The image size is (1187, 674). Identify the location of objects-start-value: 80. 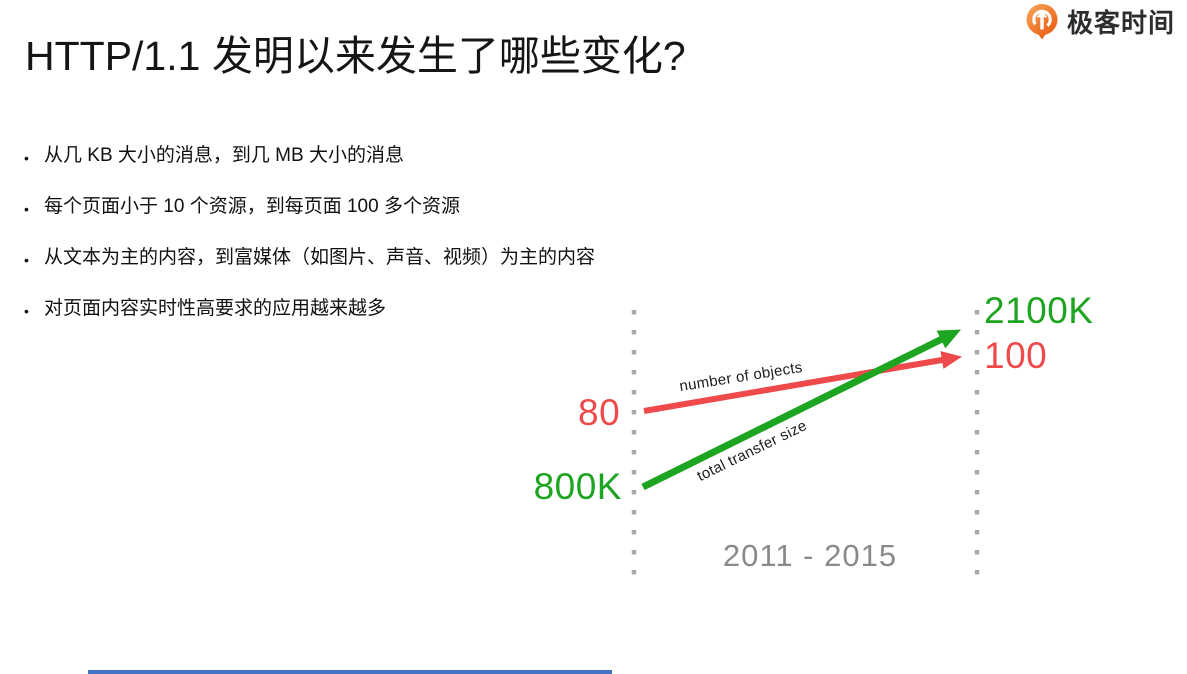
(599, 412).